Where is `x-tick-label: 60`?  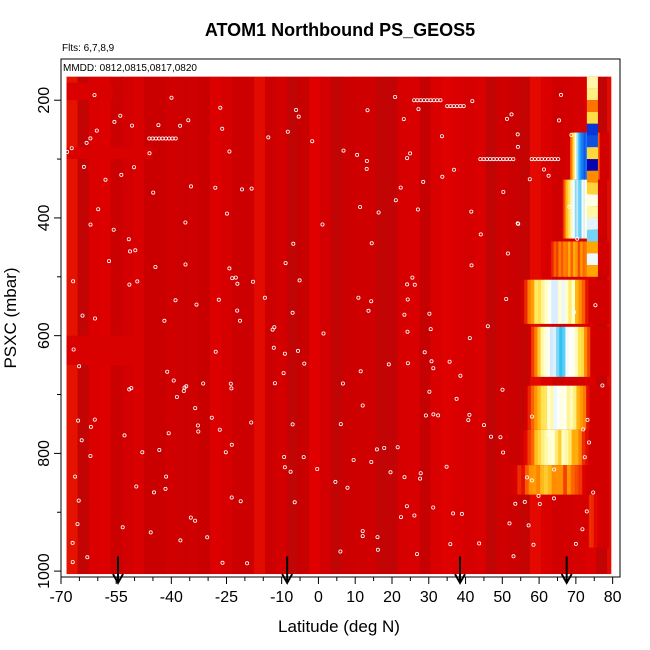 x-tick-label: 60 is located at coordinates (539, 597).